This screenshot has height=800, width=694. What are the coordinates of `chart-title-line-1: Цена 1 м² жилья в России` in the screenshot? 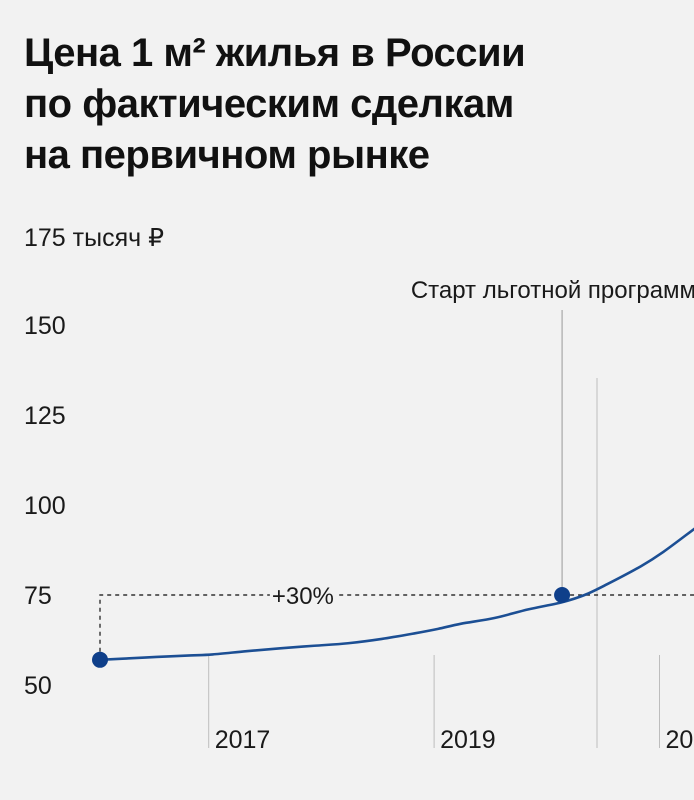 It's located at (275, 53).